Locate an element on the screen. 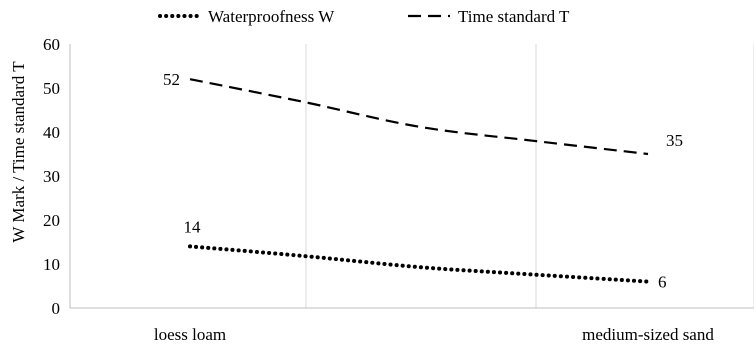 The height and width of the screenshot is (347, 754). x-category-label-0: loess loam is located at coordinates (190, 334).